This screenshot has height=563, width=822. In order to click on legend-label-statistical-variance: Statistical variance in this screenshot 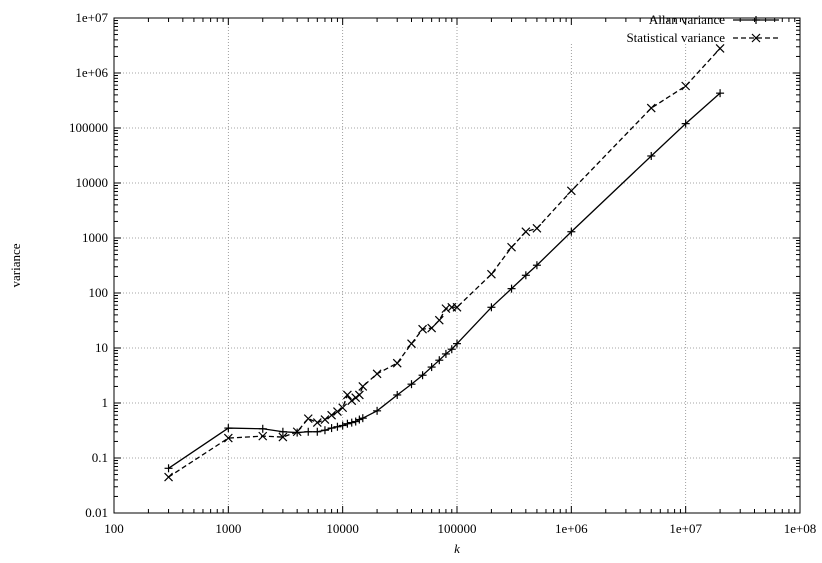, I will do `click(675, 37)`.